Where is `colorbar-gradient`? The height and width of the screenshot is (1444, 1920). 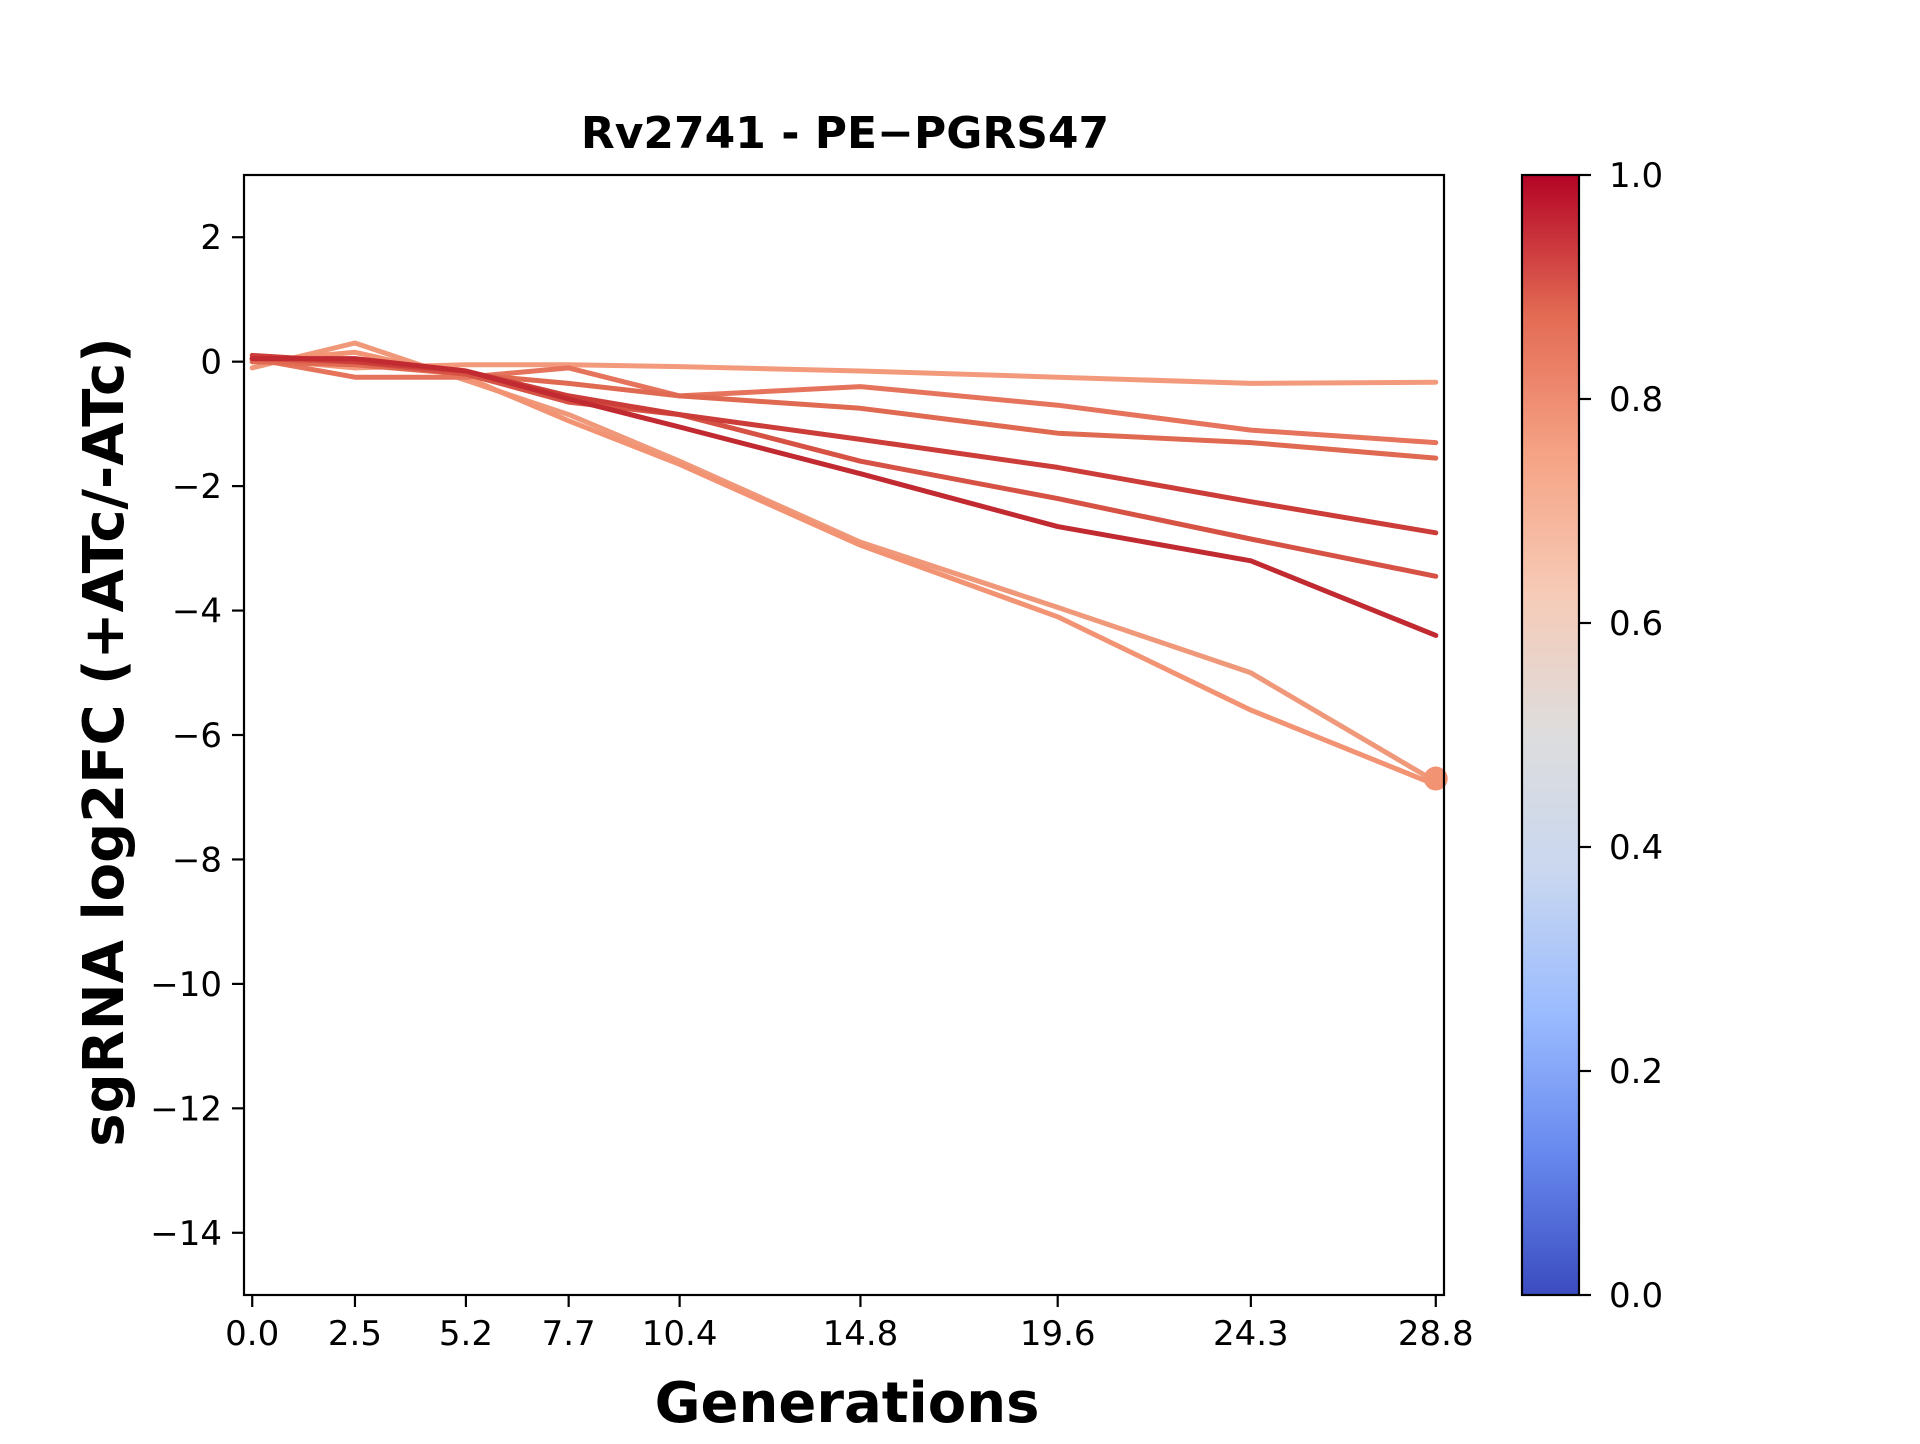 colorbar-gradient is located at coordinates (1550, 735).